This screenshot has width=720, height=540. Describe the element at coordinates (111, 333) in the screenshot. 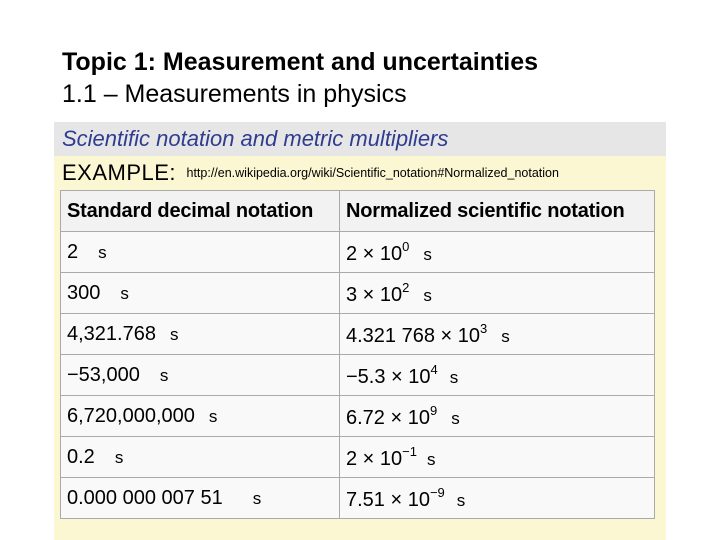

I see `decimal-value: 4,321.768` at that location.